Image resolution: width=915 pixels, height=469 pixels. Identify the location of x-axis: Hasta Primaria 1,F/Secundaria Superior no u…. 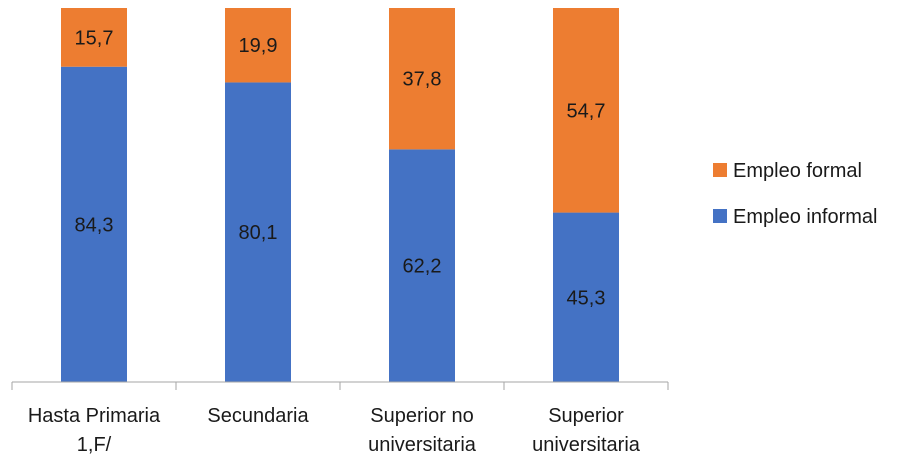
(340, 418).